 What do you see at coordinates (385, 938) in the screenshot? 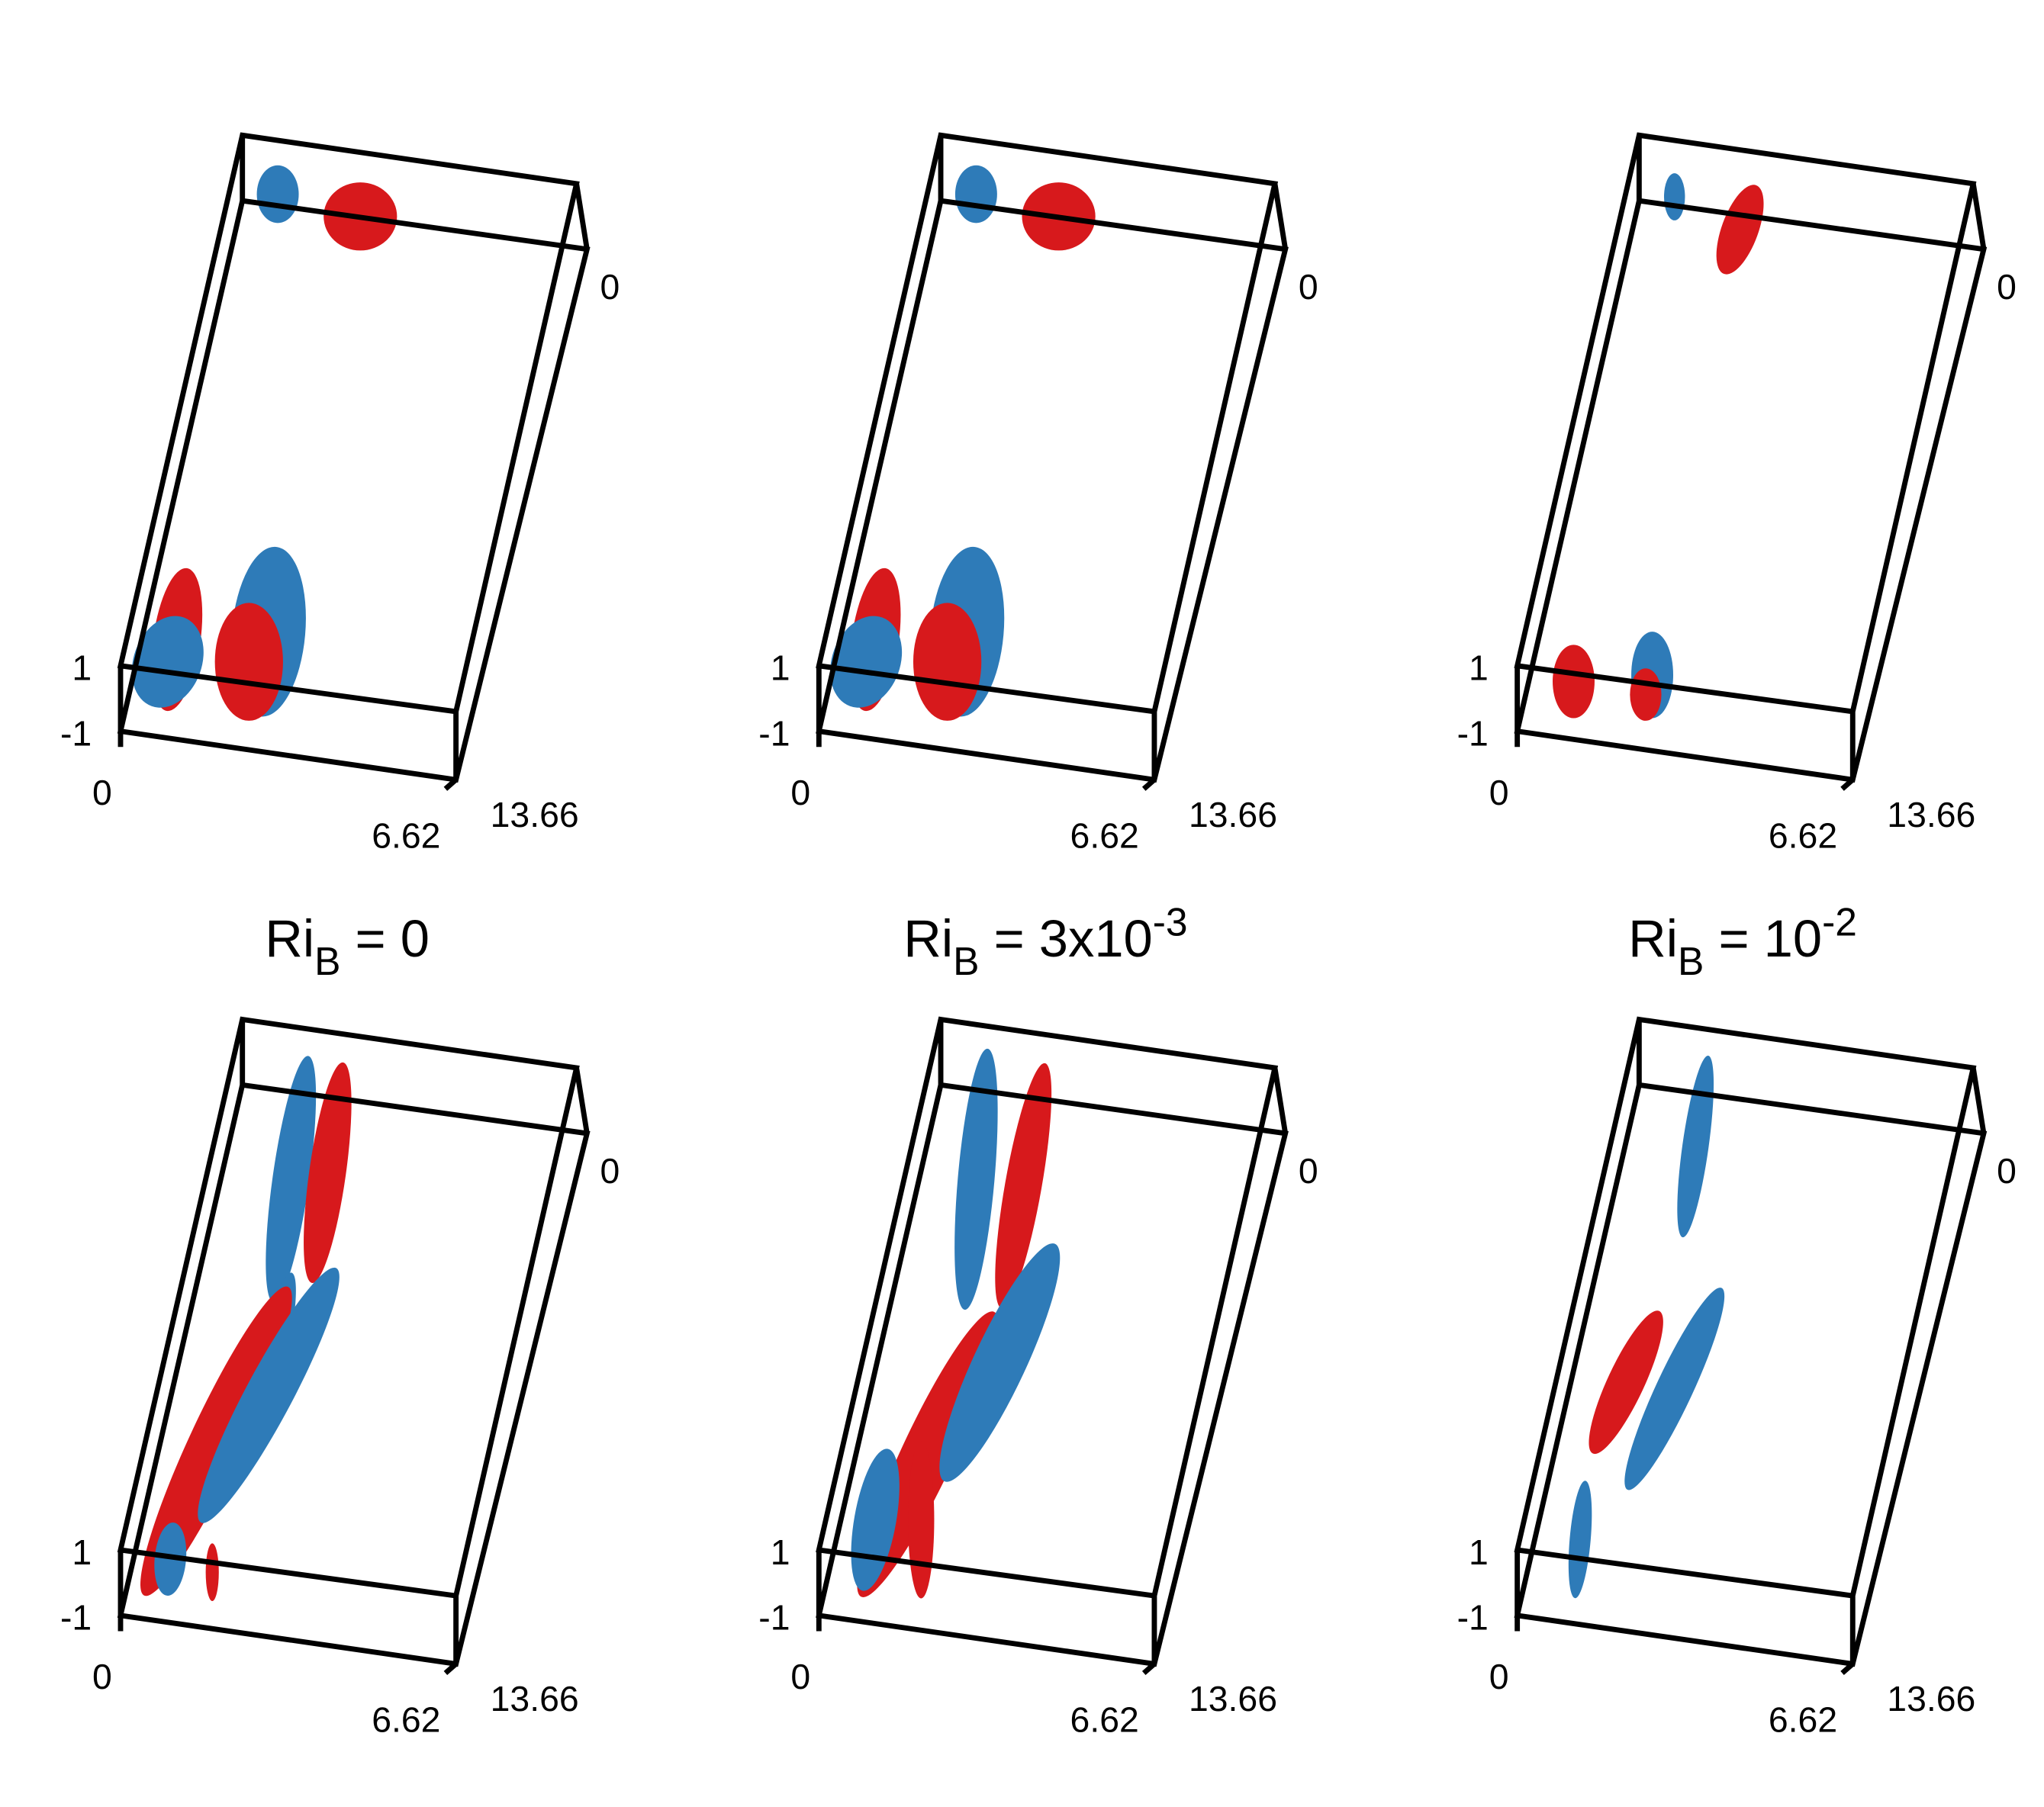
I see `title-rest: = 0` at bounding box center [385, 938].